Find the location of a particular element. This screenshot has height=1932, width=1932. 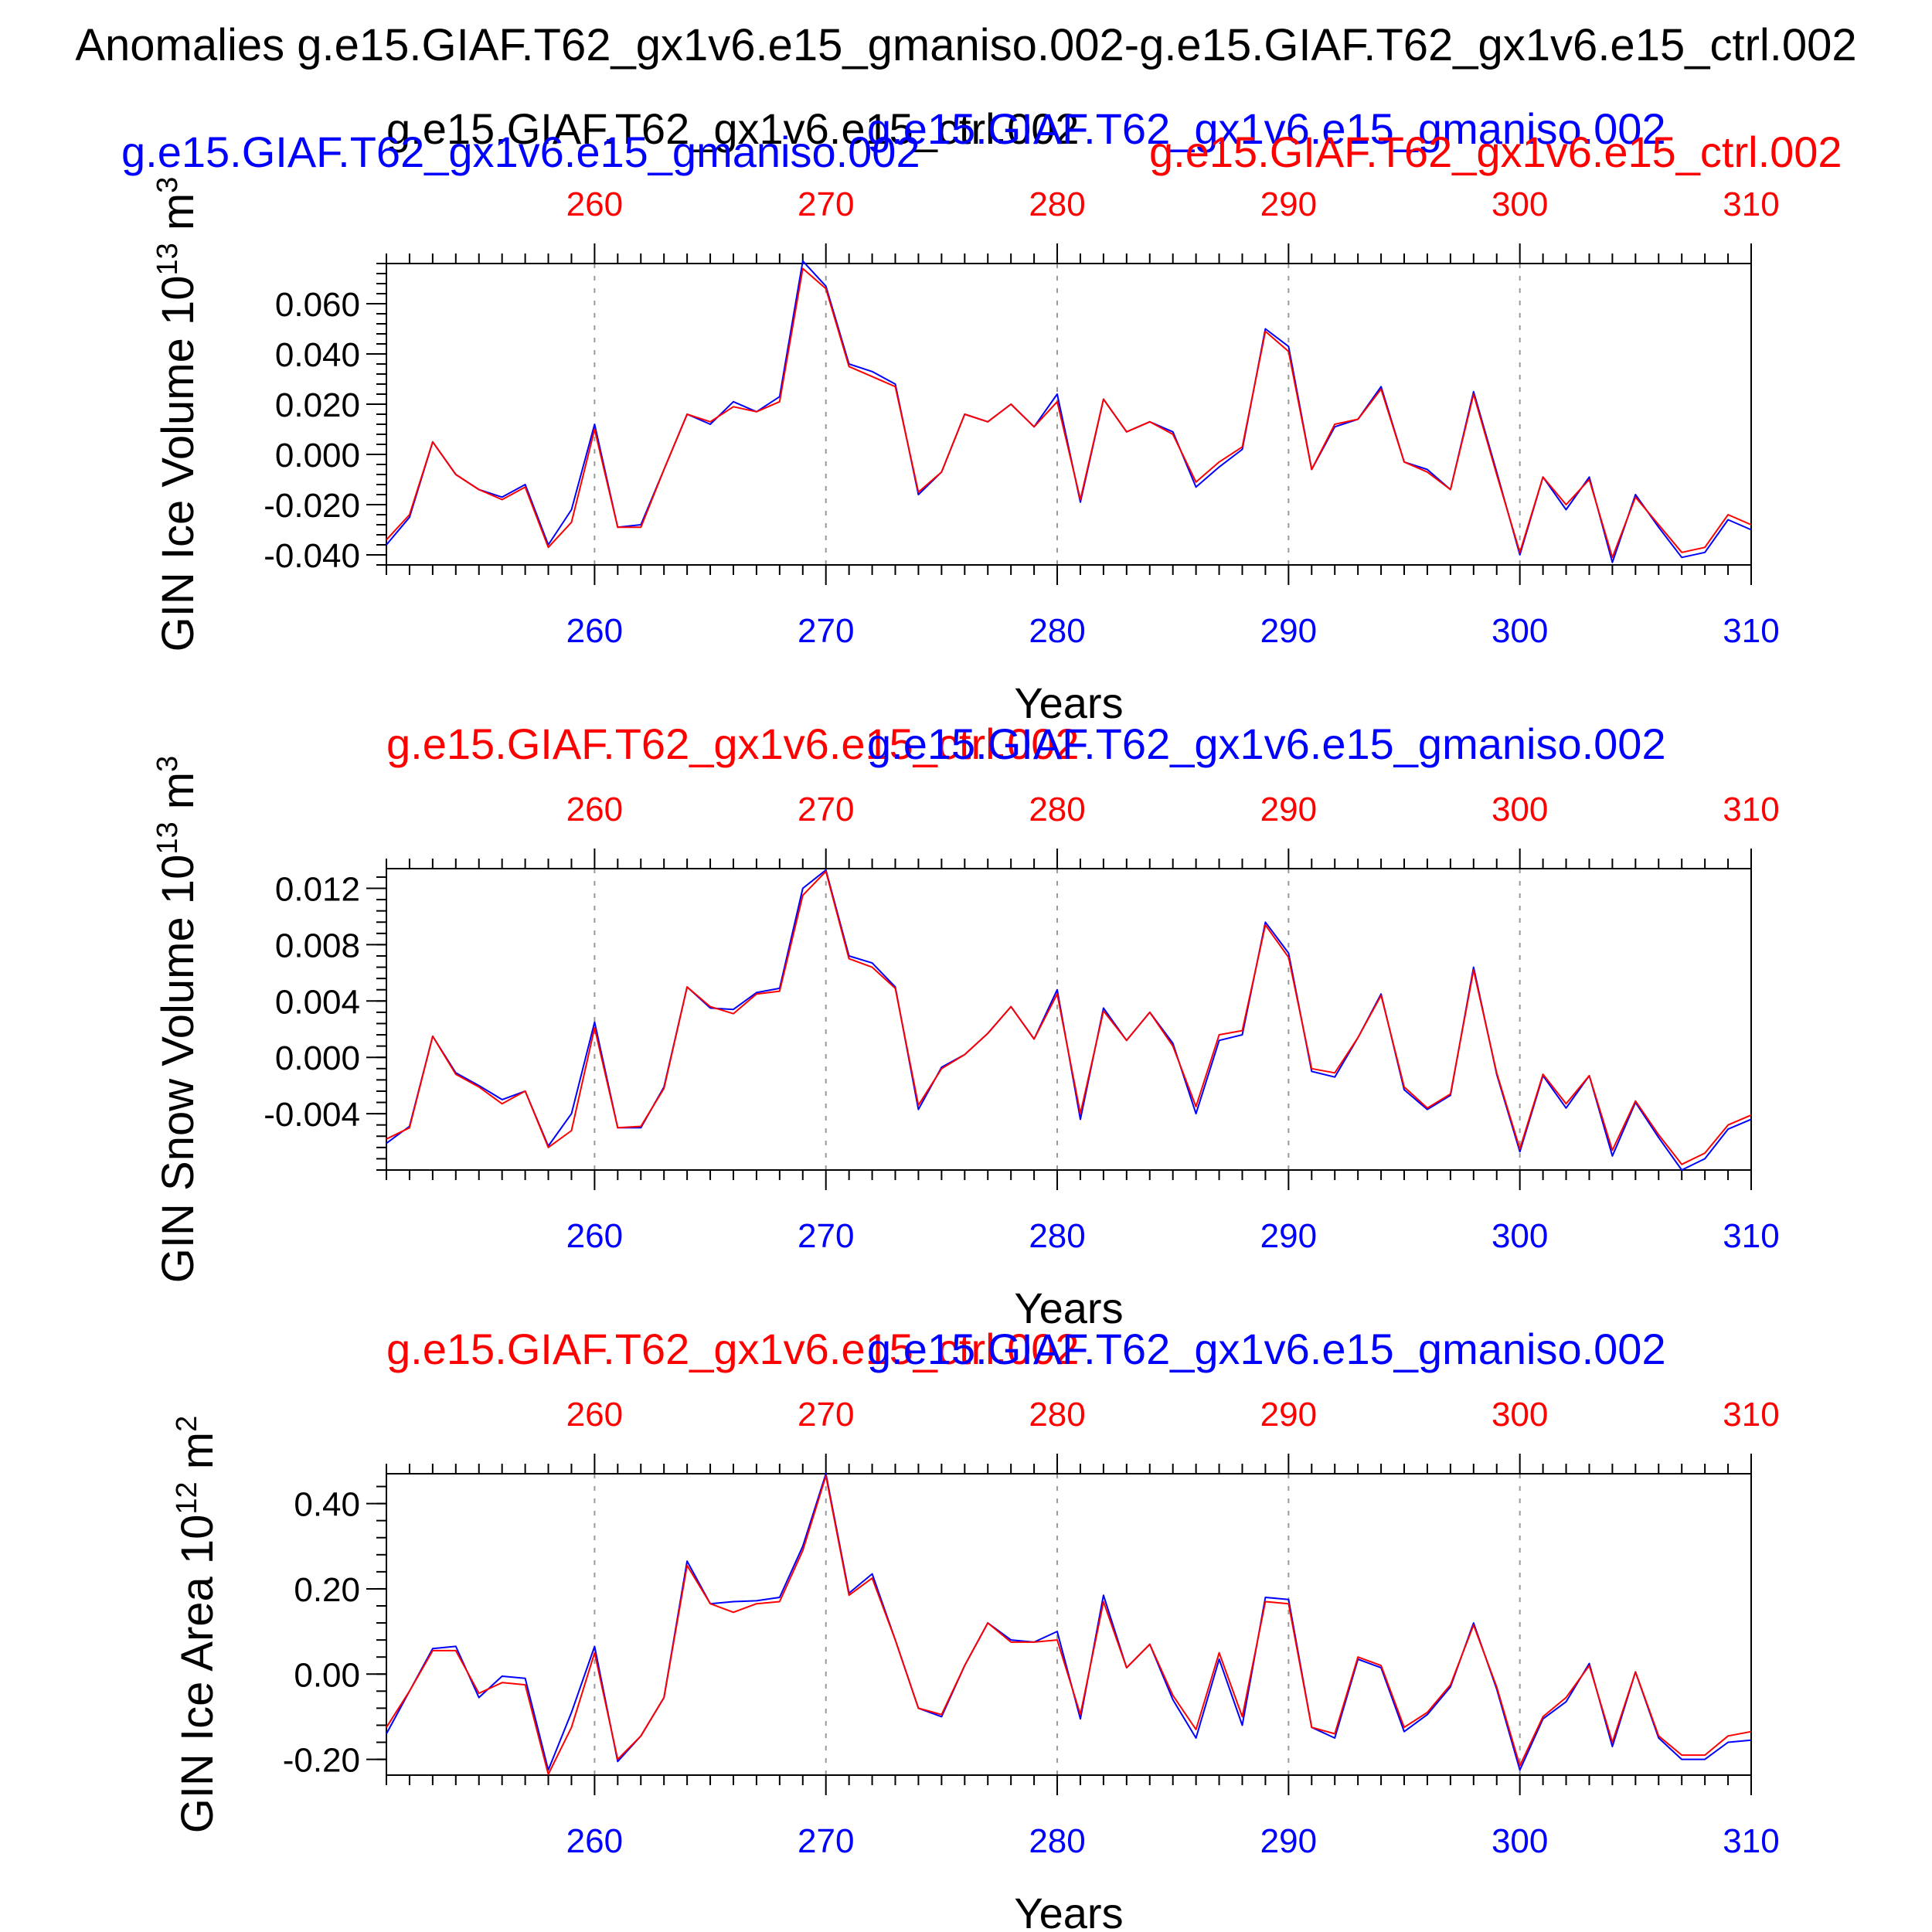

panel-title-right: g.e15.GIAF.T62_gx1v6.e15_ctrl.002 is located at coordinates (1496, 152).